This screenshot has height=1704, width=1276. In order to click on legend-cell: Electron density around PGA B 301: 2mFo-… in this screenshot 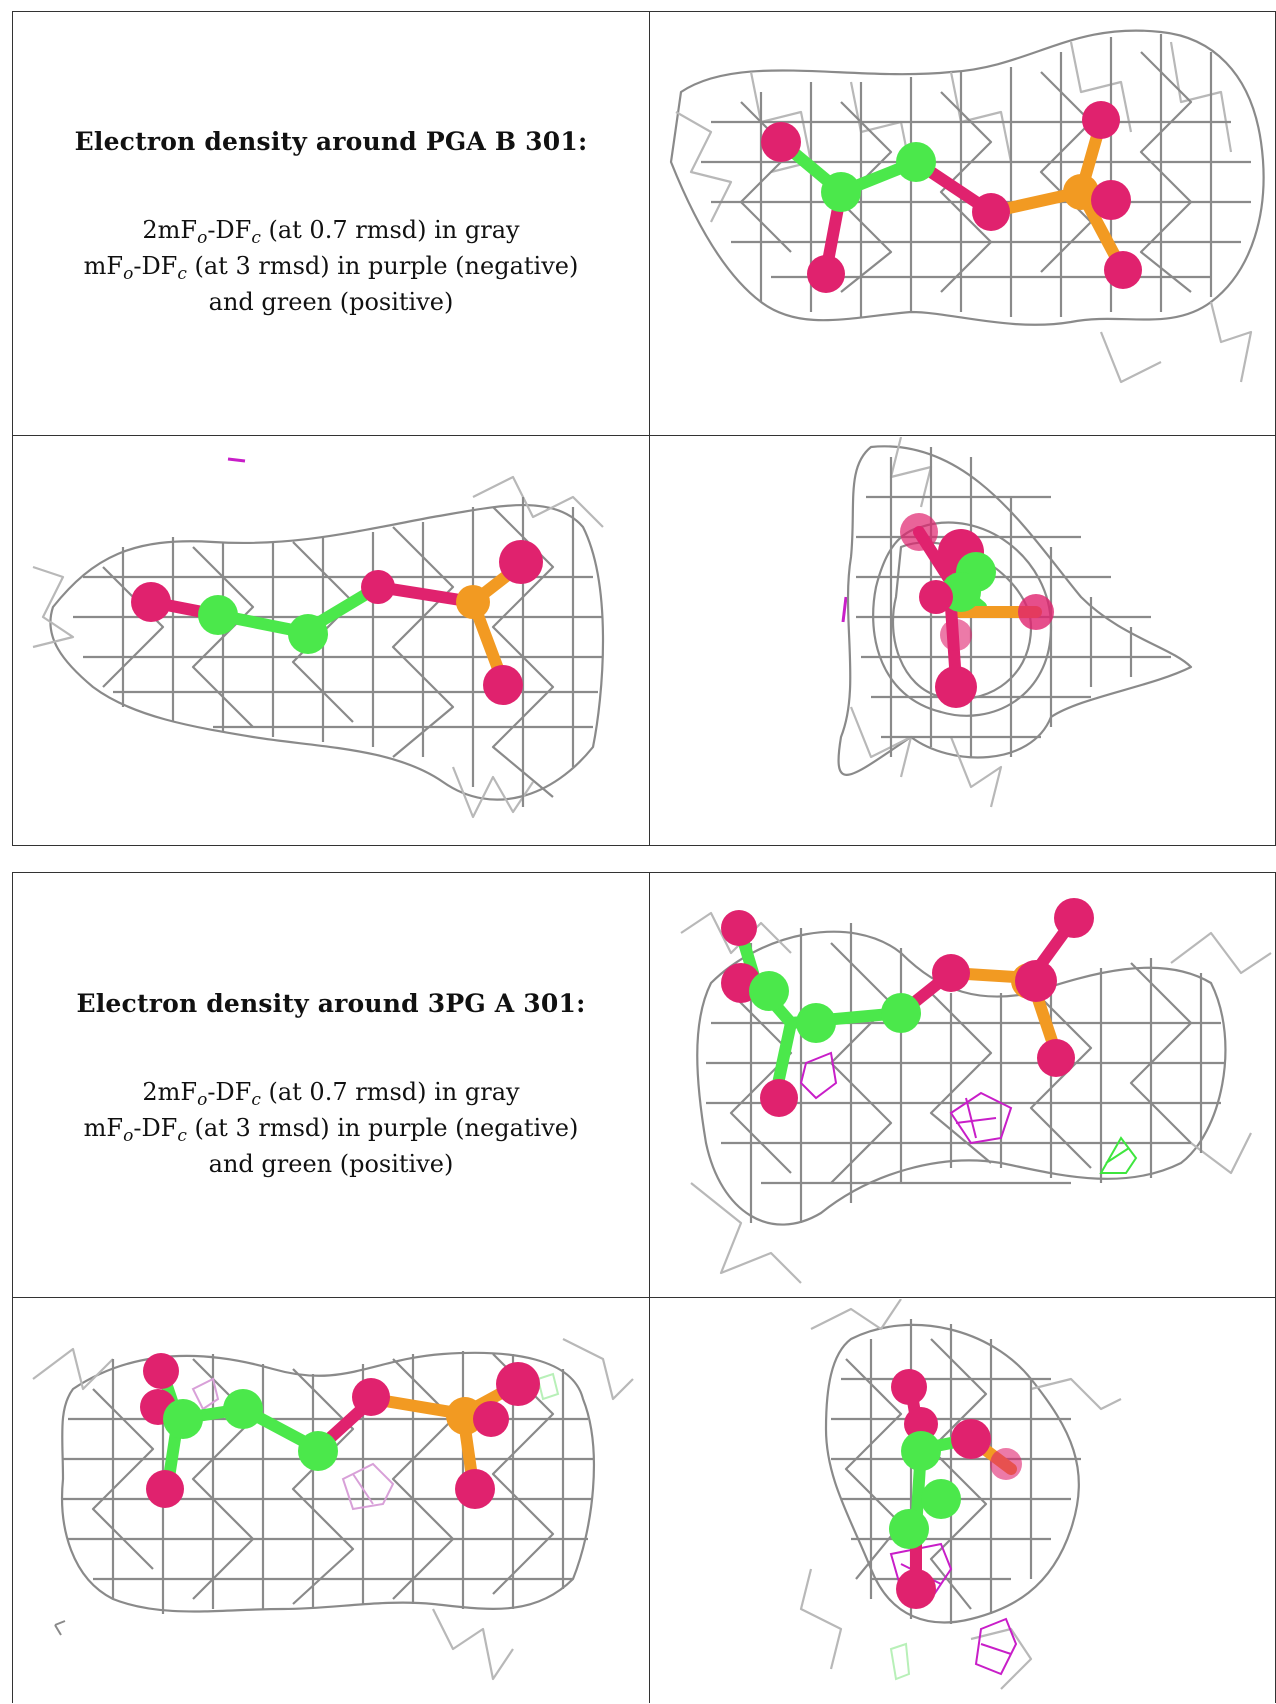, I will do `click(331, 223)`.